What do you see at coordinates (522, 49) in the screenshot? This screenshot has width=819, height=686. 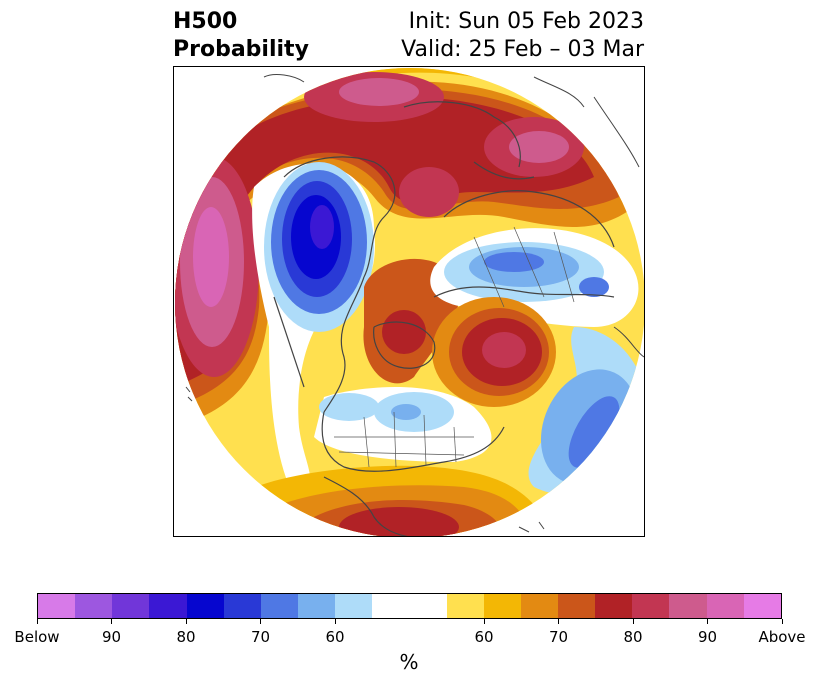 I see `valid-range: Valid: 25 Feb – 03 Mar` at bounding box center [522, 49].